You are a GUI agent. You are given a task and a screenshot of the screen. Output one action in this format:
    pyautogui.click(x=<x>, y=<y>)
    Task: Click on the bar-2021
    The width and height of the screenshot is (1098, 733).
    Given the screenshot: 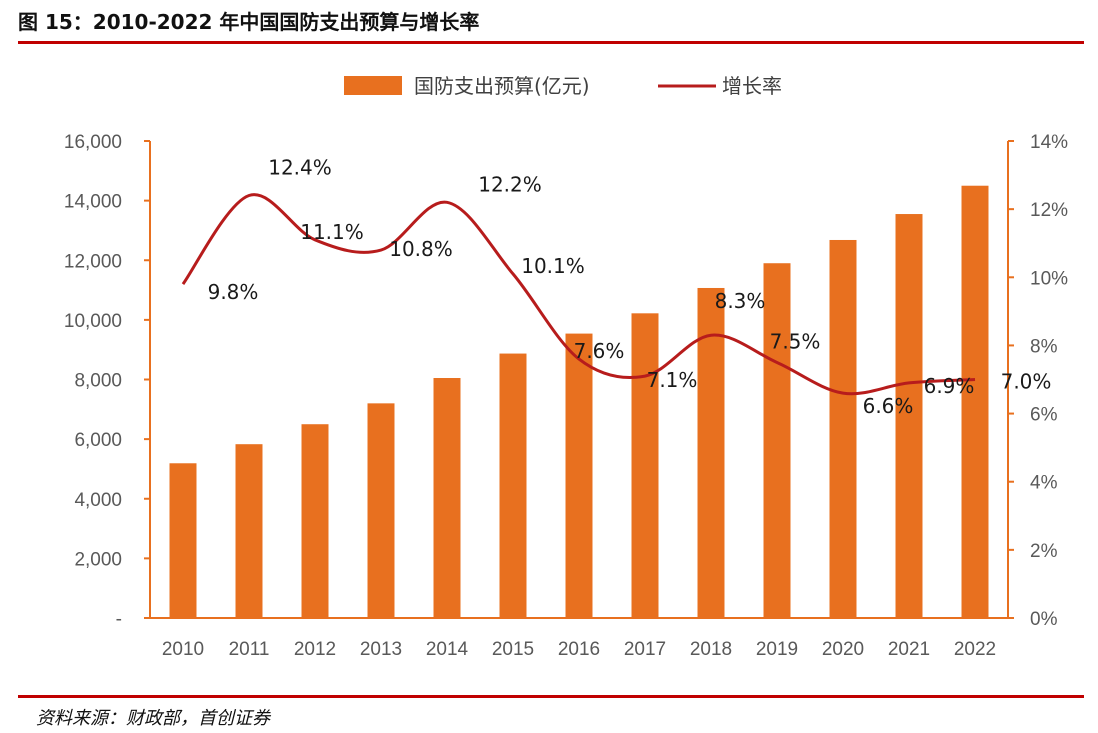 What is the action you would take?
    pyautogui.click(x=909, y=416)
    